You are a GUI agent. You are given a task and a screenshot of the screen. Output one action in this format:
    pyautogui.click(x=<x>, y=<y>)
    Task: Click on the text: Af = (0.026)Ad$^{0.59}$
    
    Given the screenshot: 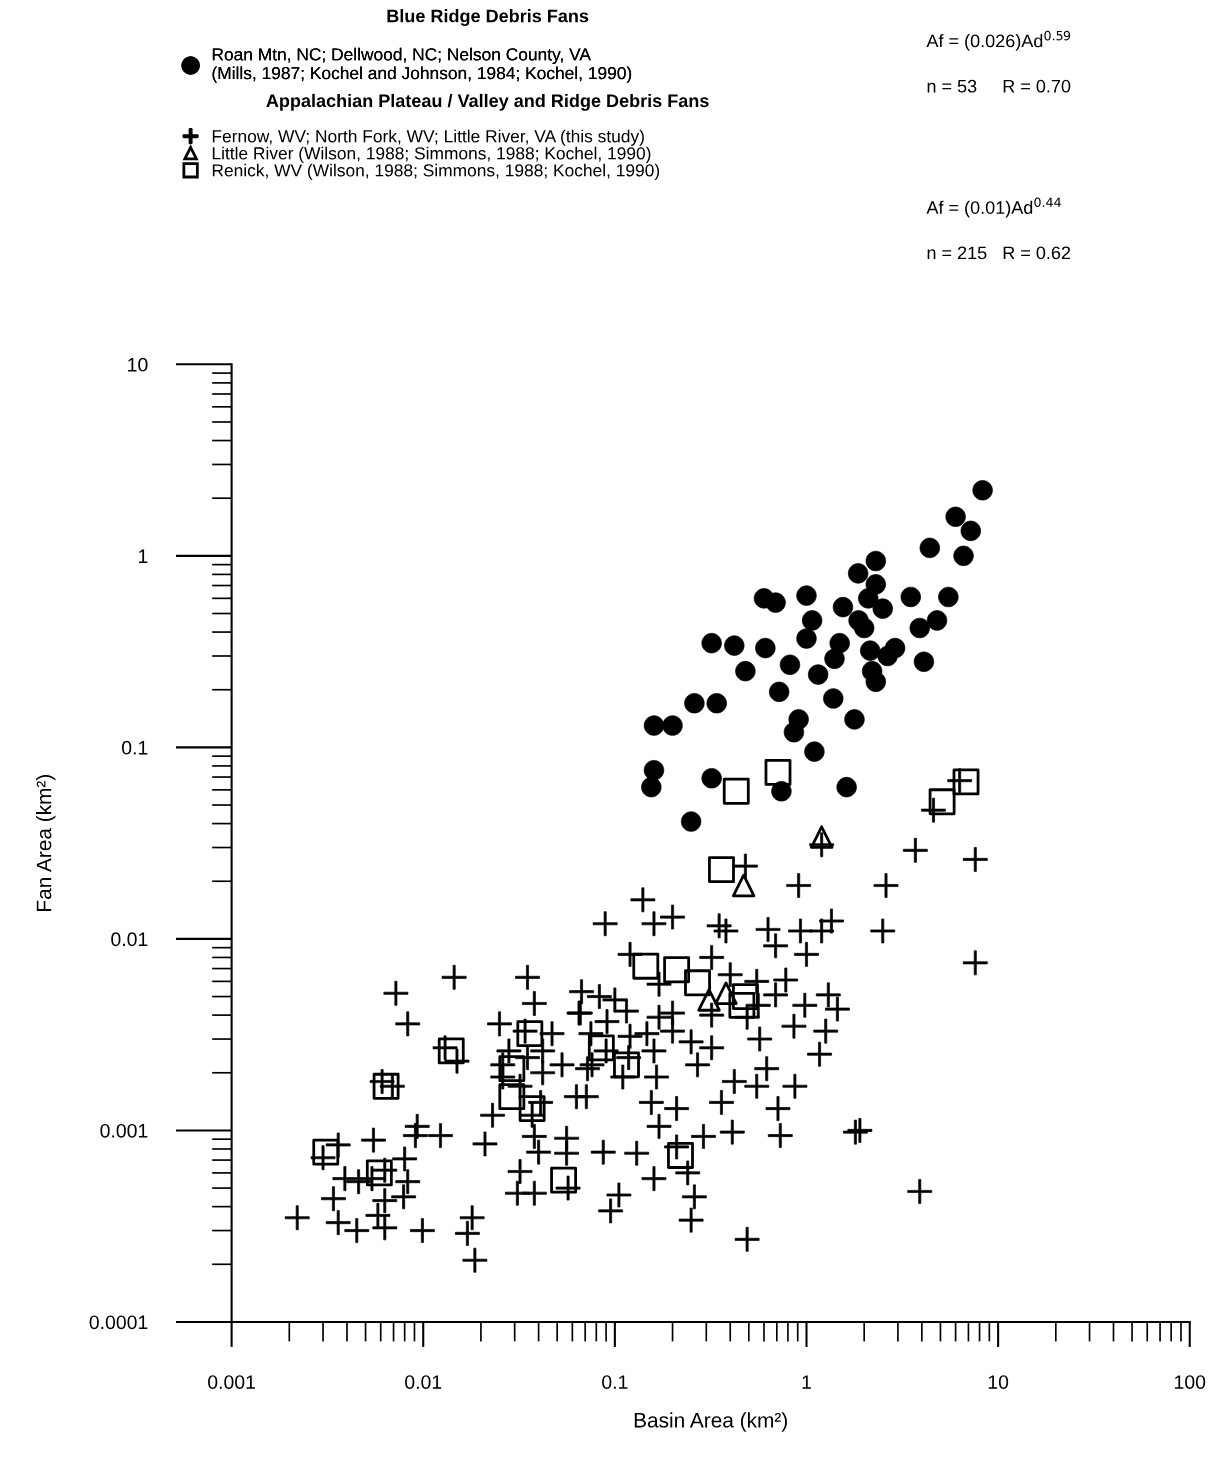 What is the action you would take?
    pyautogui.click(x=998, y=40)
    